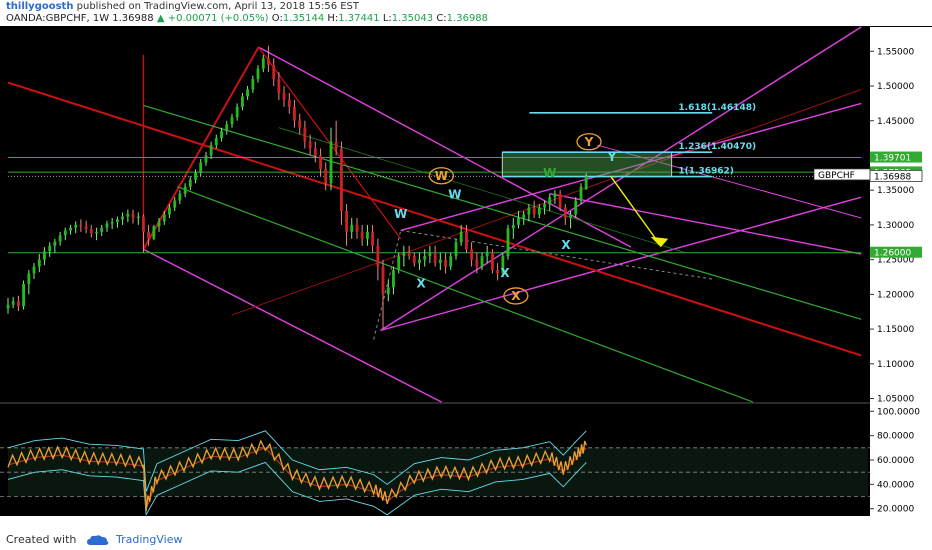 The height and width of the screenshot is (550, 932). I want to click on close-value: 1.36988, so click(467, 18).